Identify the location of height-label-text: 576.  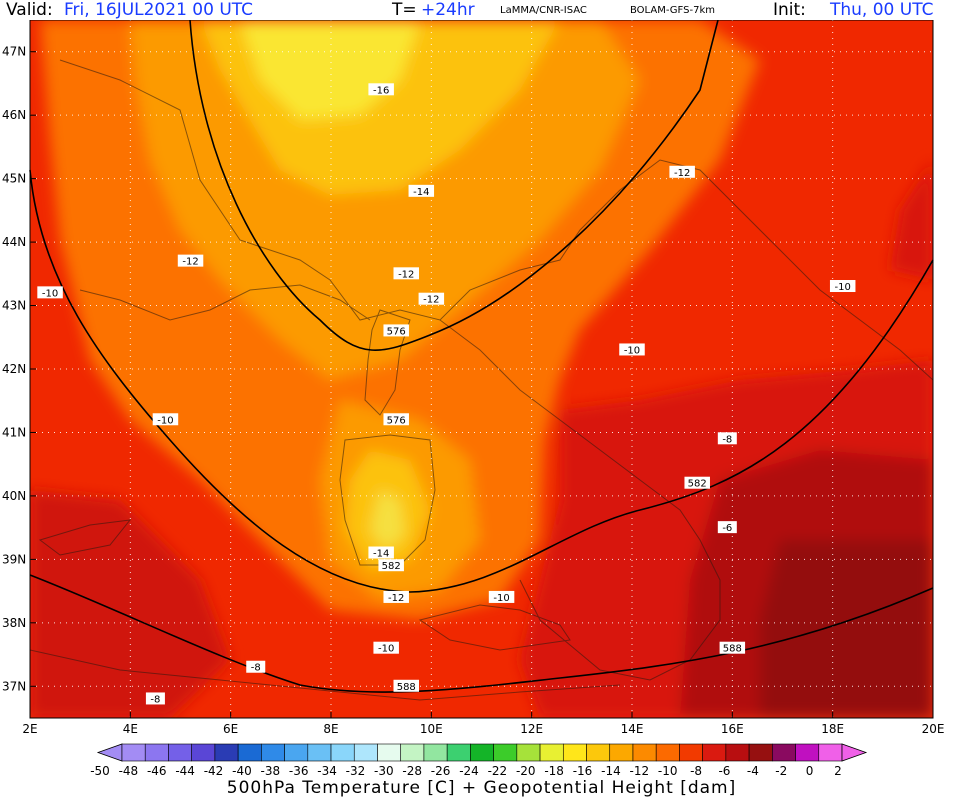
(396, 420).